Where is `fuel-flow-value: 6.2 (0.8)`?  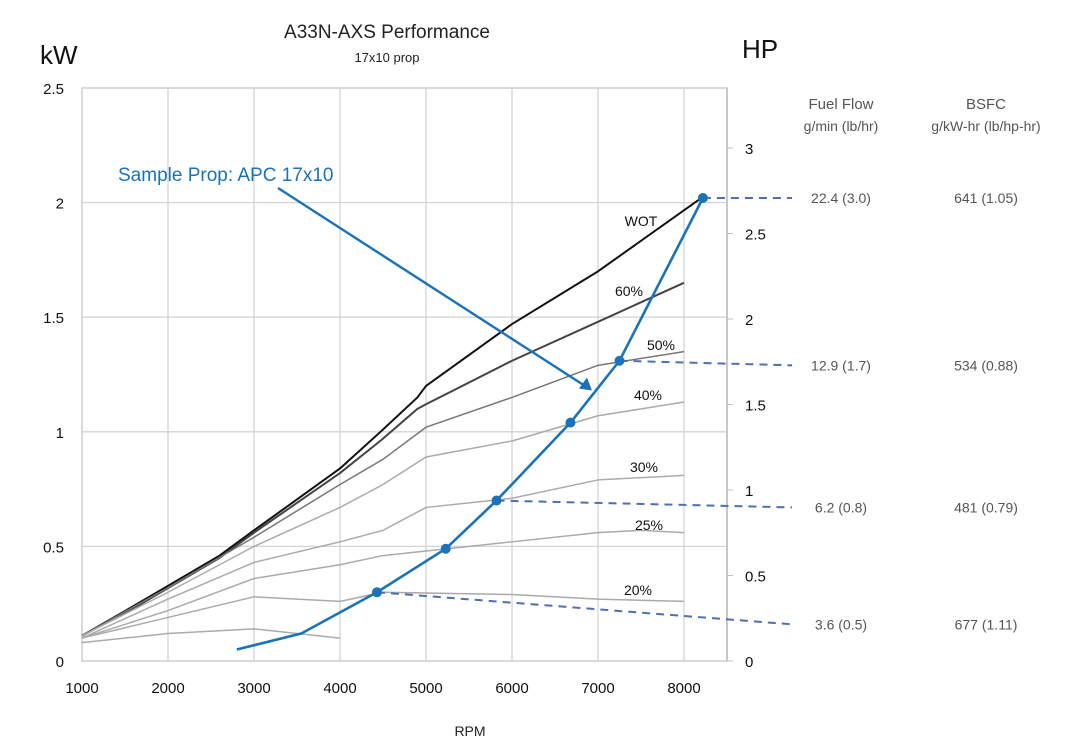 fuel-flow-value: 6.2 (0.8) is located at coordinates (841, 507).